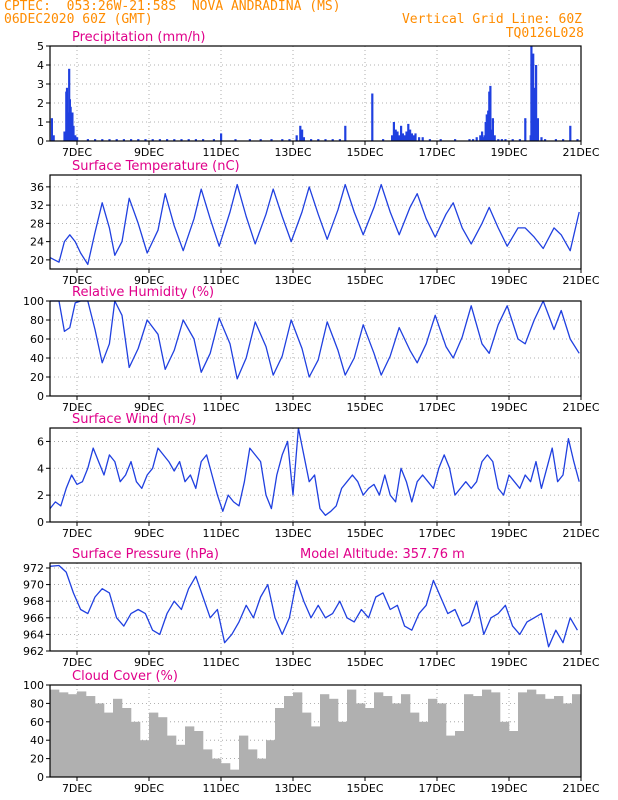  What do you see at coordinates (40, 103) in the screenshot?
I see `precipitation-ytick-label: 2` at bounding box center [40, 103].